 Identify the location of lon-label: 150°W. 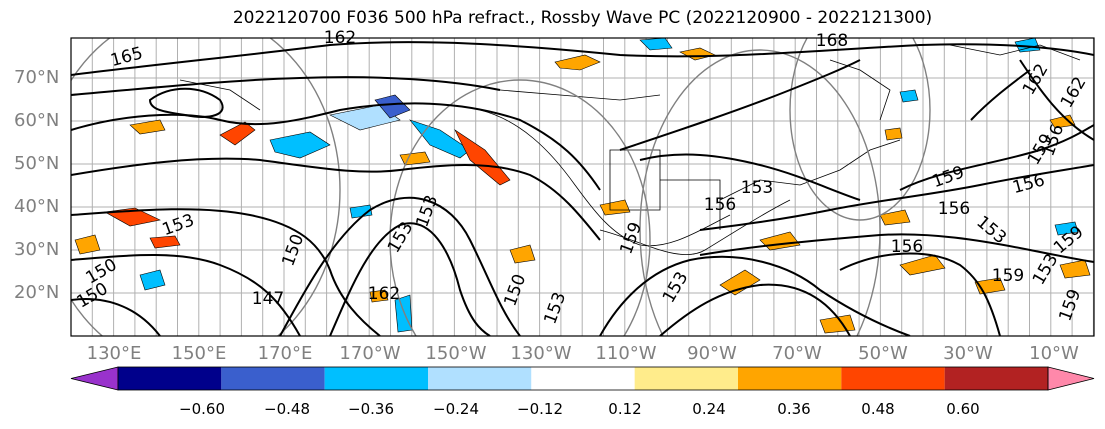
(456, 353).